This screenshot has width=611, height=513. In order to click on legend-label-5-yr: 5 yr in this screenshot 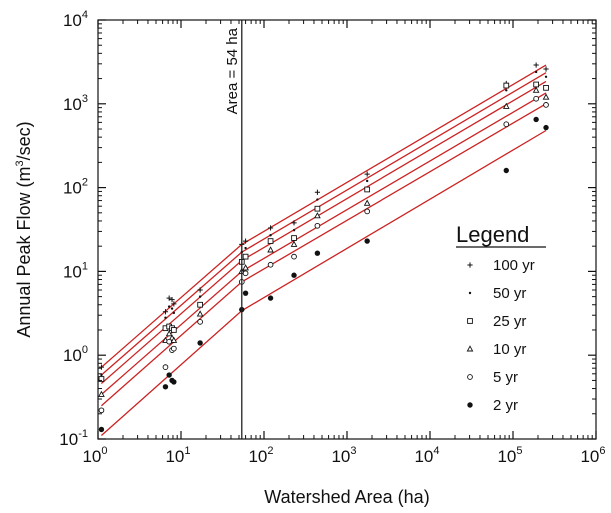, I will do `click(505, 377)`.